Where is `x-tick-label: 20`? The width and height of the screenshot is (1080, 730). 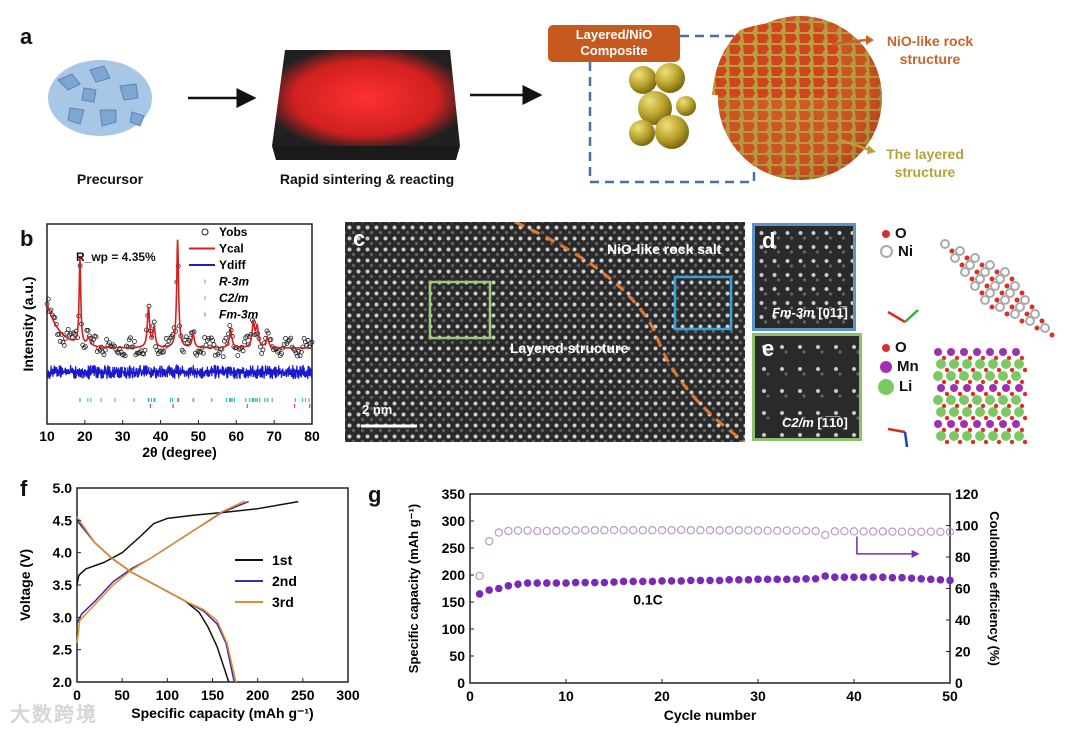
x-tick-label: 20 is located at coordinates (85, 436).